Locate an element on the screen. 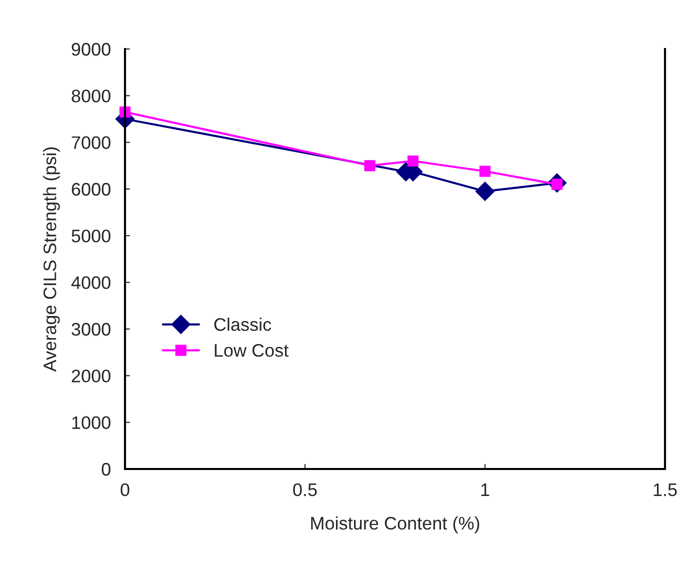 The image size is (683, 563). x-tick-label: 1.5 is located at coordinates (665, 490).